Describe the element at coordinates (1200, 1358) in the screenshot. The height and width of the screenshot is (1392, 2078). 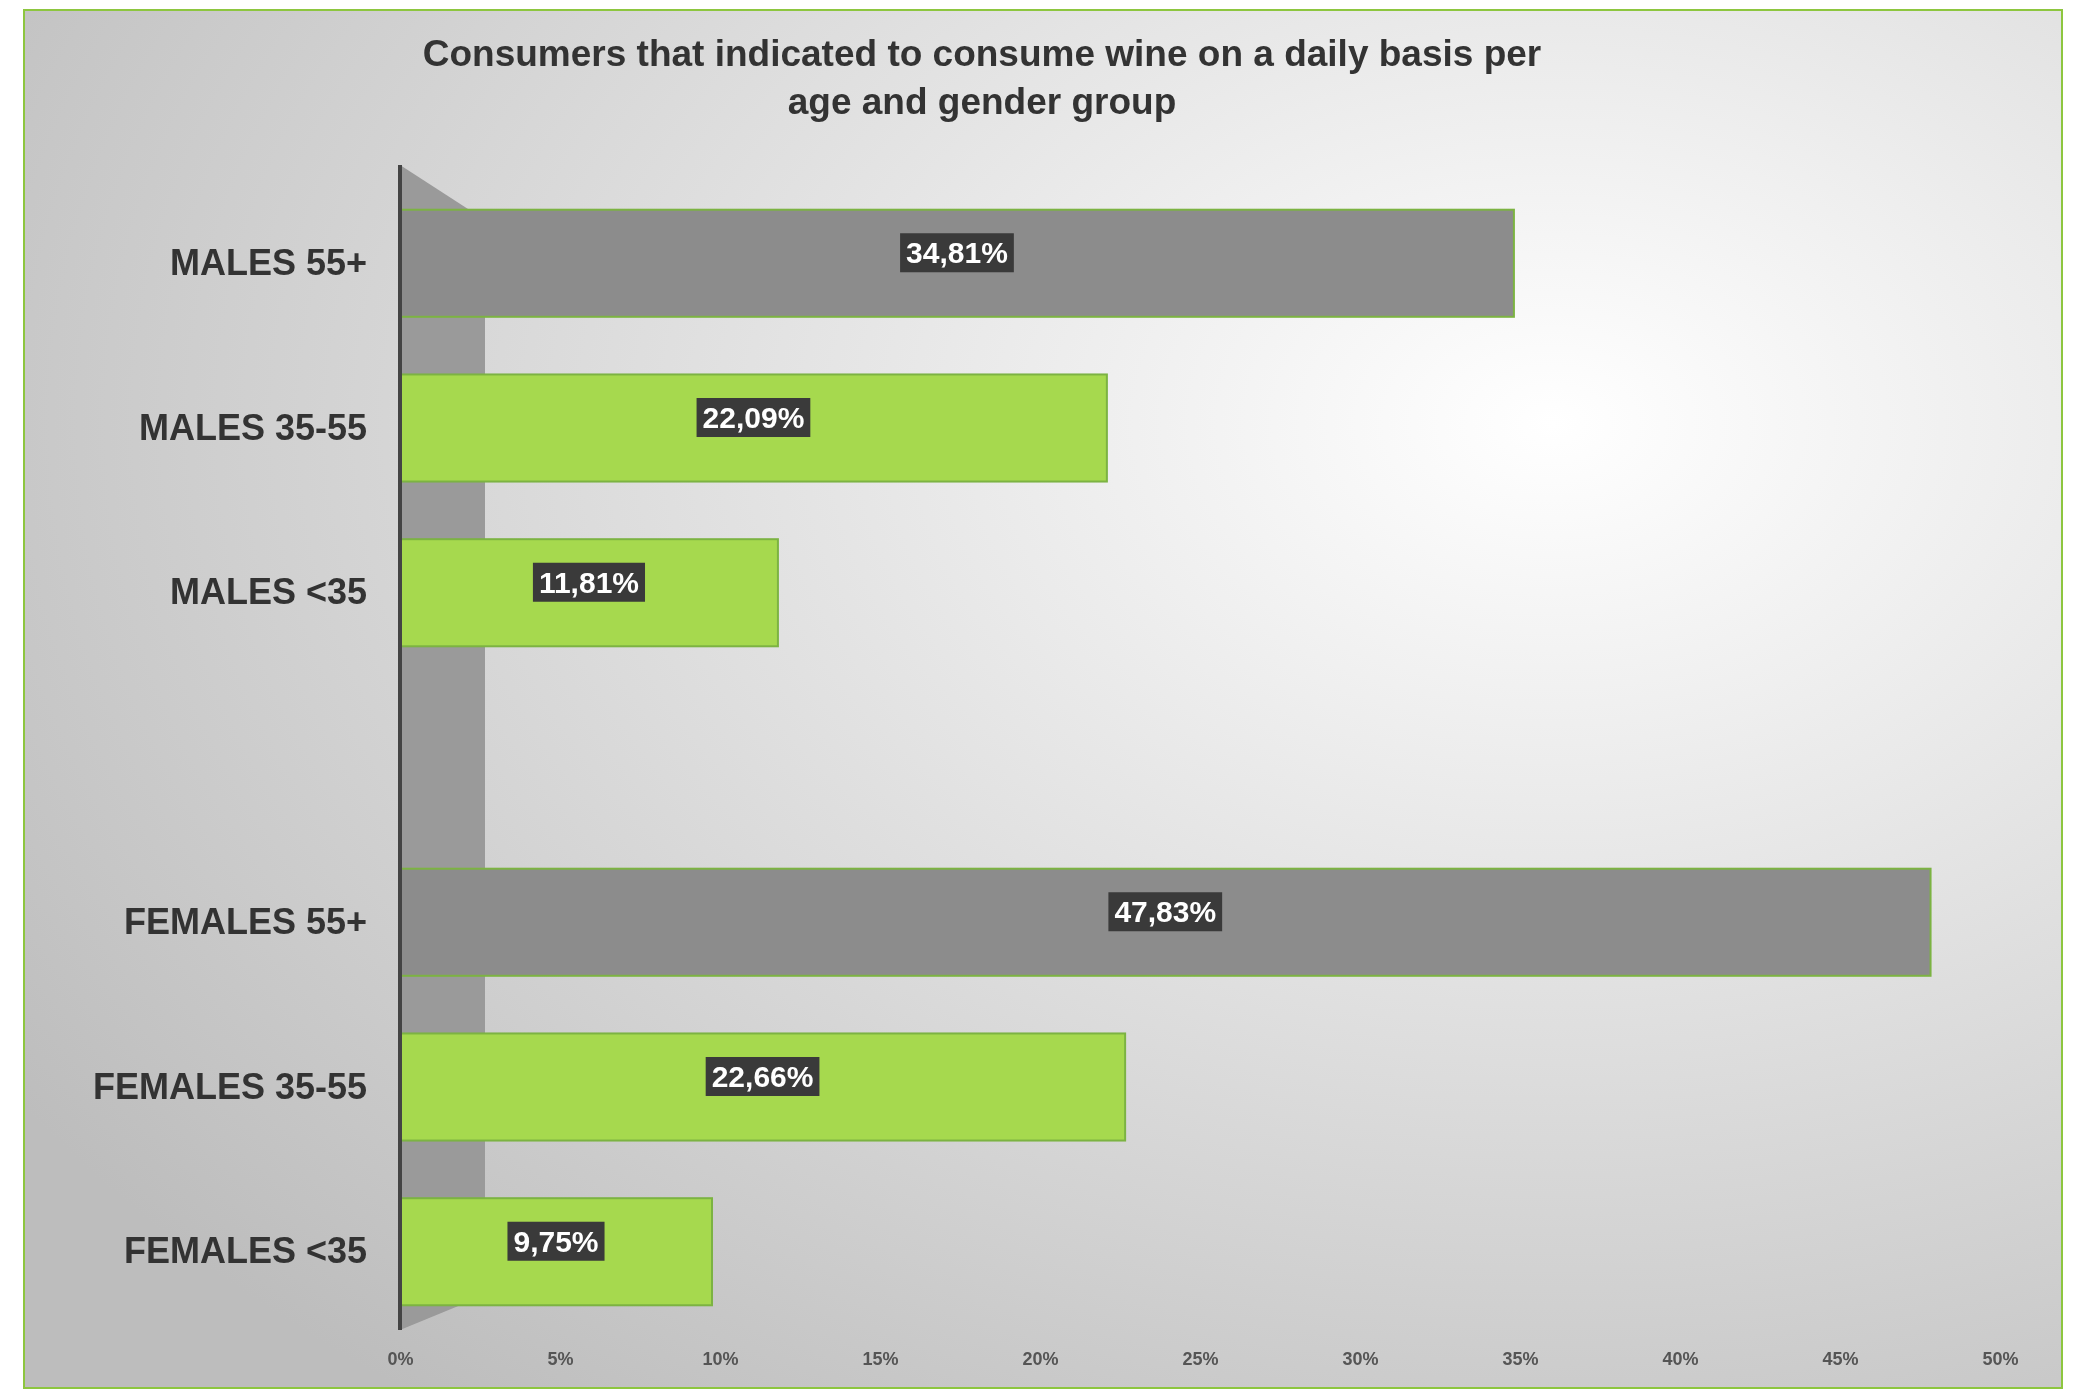
I see `x-tick-label: 25%` at that location.